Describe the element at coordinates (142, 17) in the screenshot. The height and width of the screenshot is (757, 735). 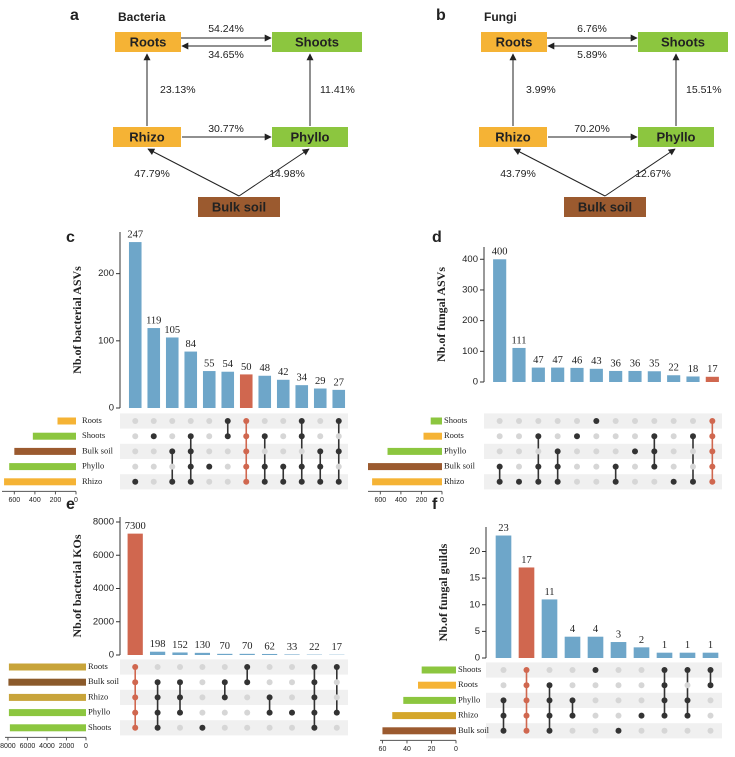
I see `panel-title: Bacteria` at that location.